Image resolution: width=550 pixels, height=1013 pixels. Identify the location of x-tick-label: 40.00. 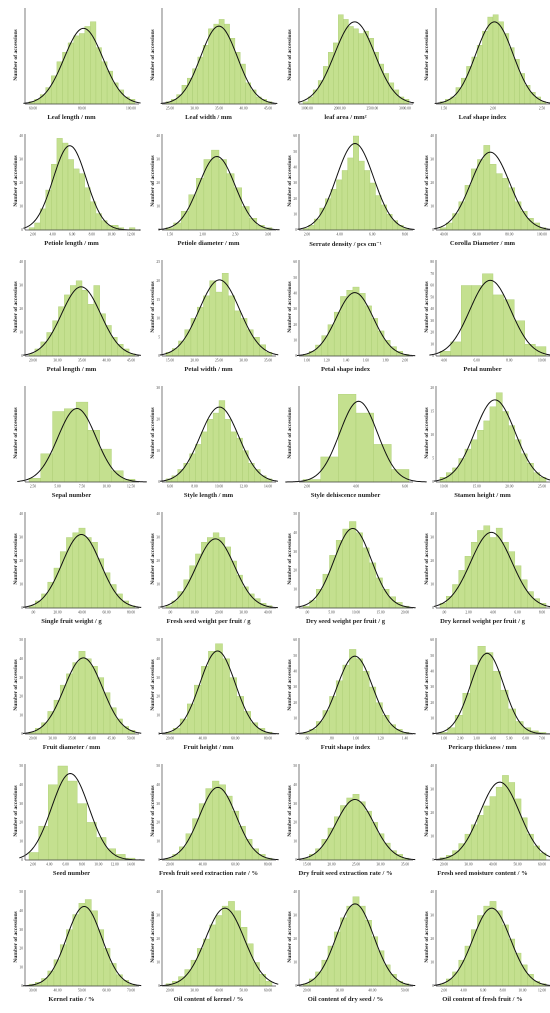
(493, 865).